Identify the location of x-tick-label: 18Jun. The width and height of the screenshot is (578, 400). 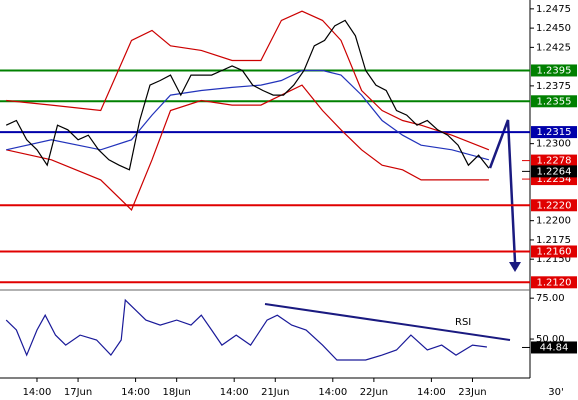
(176, 392).